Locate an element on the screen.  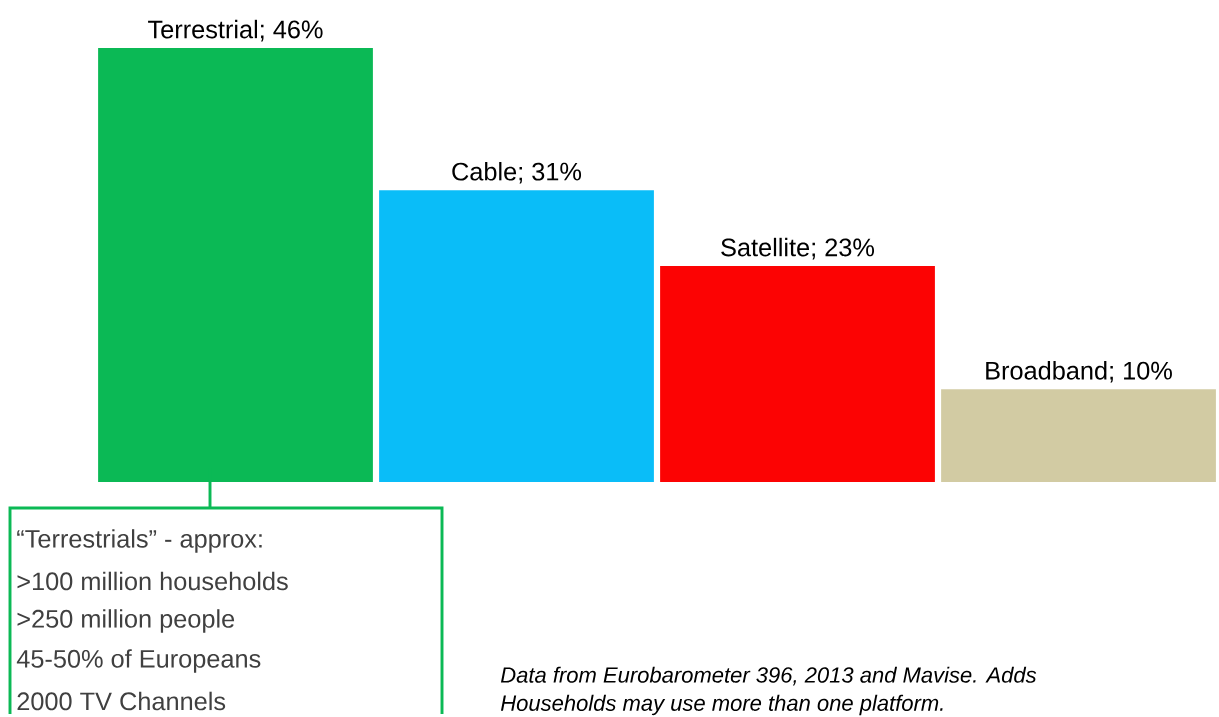
data-label: Satellite; 23% is located at coordinates (798, 248).